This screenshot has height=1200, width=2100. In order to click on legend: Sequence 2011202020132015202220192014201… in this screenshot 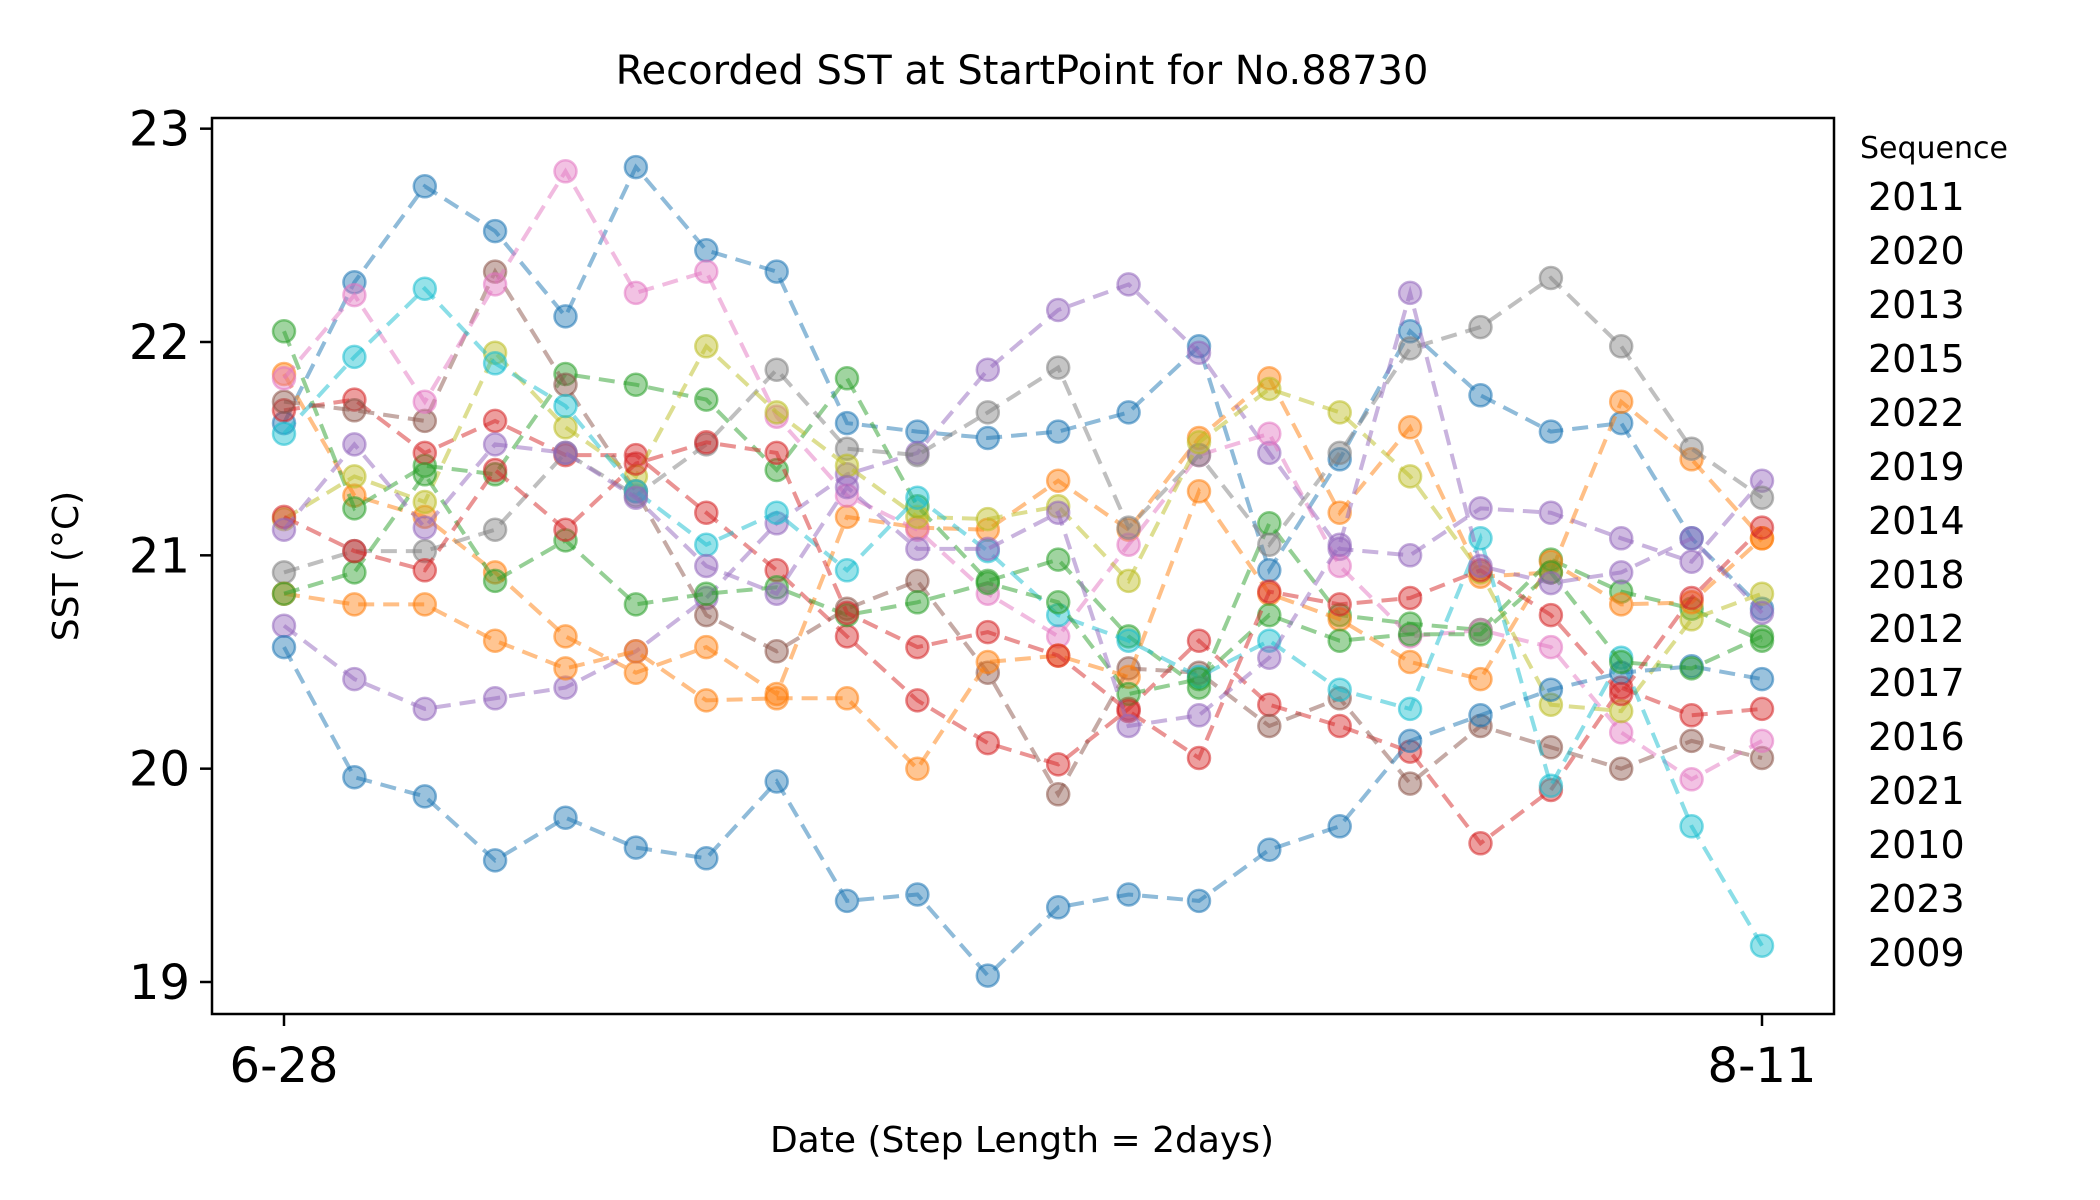, I will do `click(1934, 553)`.